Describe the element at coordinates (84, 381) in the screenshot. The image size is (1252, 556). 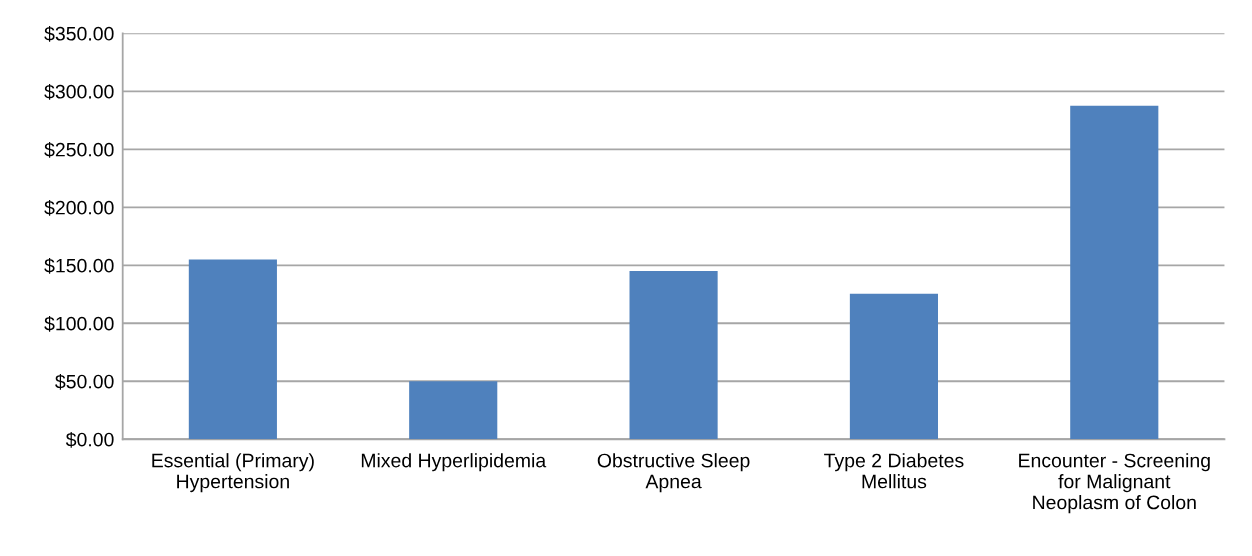
I see `y-tick-label: $50.00` at that location.